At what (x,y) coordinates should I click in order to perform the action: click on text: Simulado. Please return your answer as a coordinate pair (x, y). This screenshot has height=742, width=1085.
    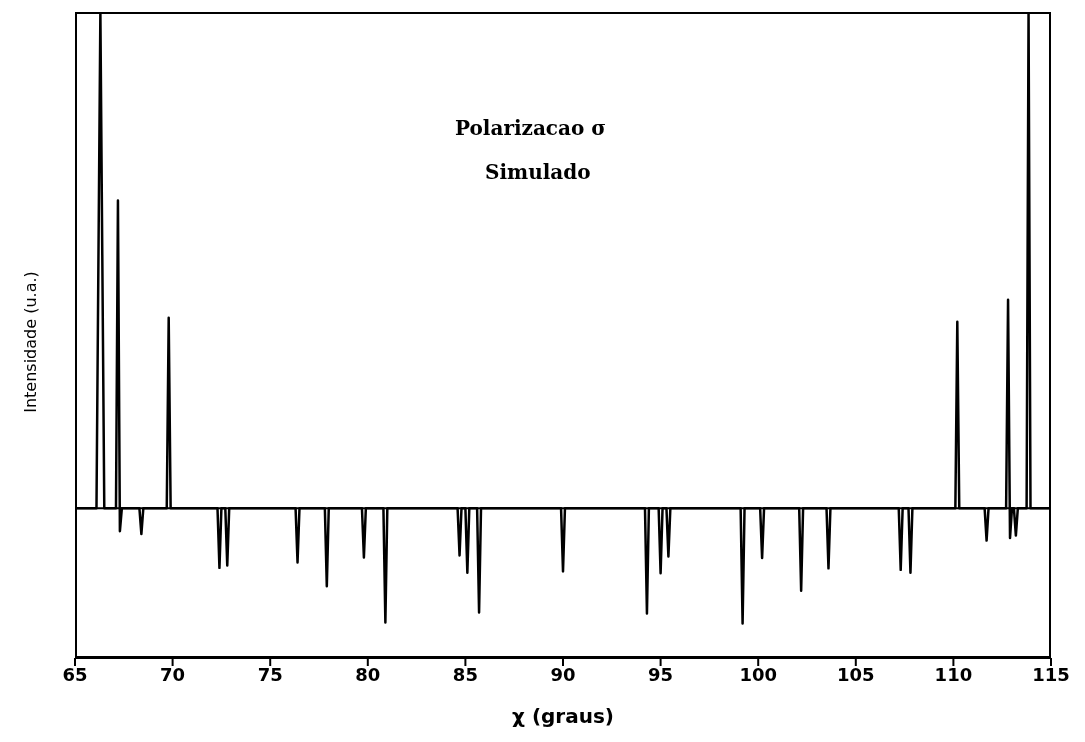
    Looking at the image, I should click on (538, 172).